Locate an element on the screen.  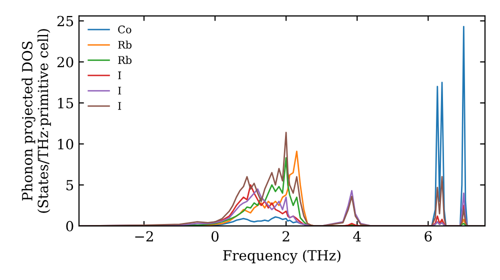
x-tick-label: −2 is located at coordinates (144, 236).